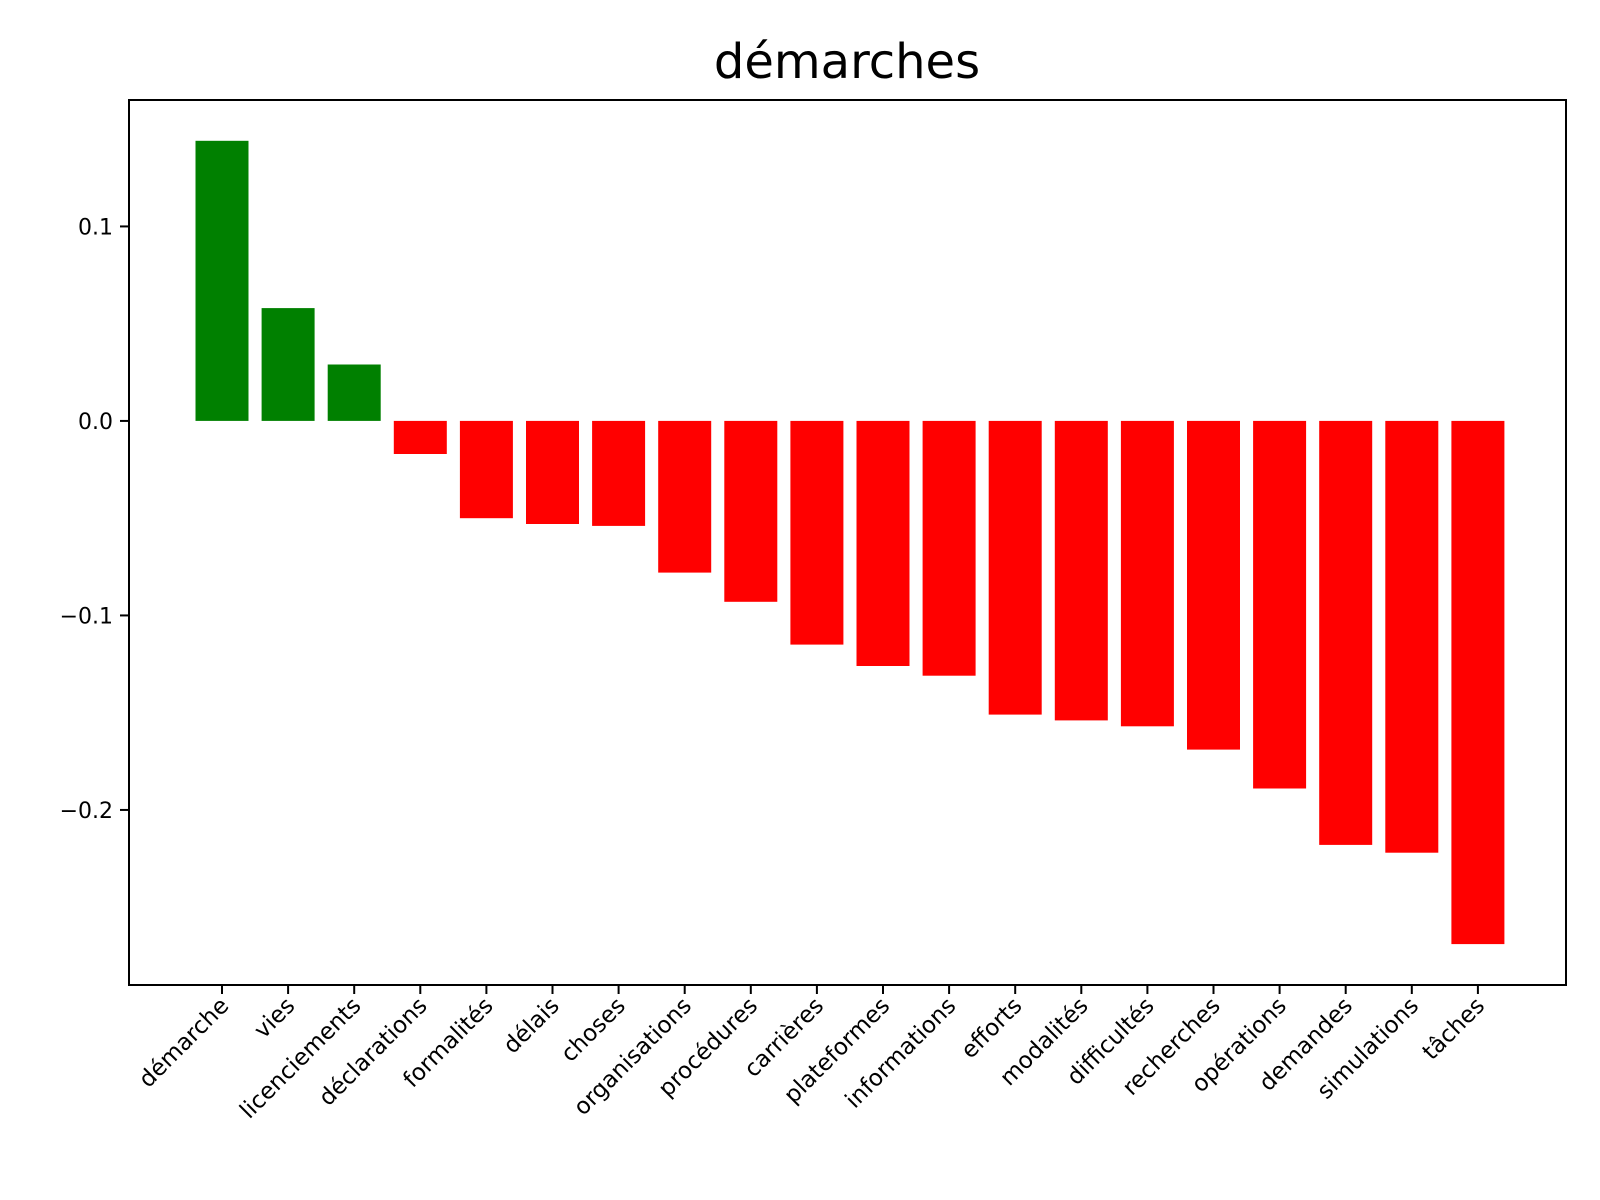 The image size is (1600, 1200). What do you see at coordinates (94, 519) in the screenshot?
I see `y-axis: 0.1 0.0 −0.1 −0.2` at bounding box center [94, 519].